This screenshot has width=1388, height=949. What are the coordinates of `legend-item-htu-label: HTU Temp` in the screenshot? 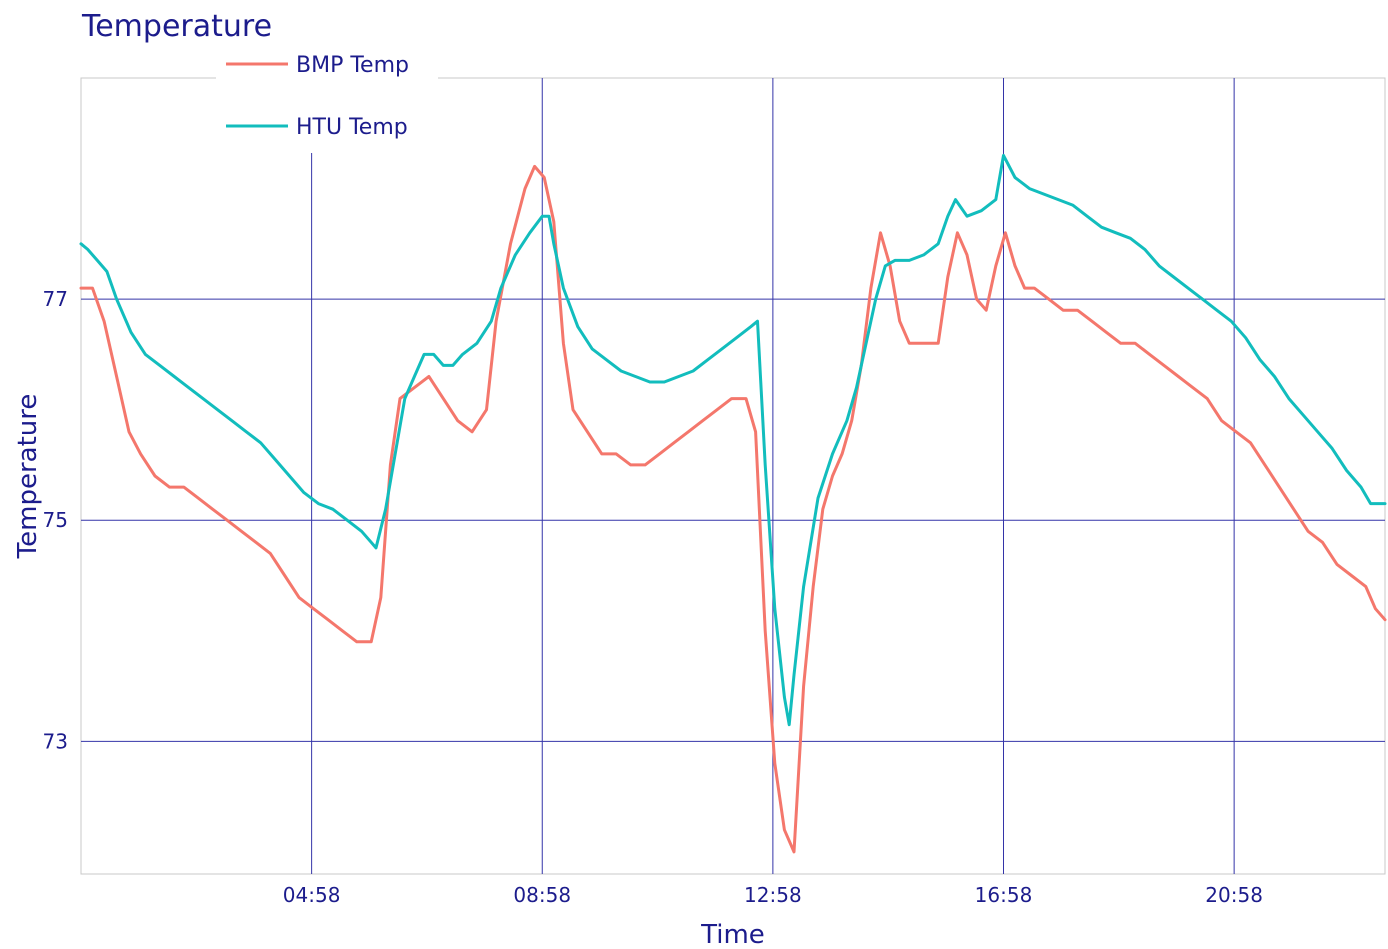 It's located at (352, 127).